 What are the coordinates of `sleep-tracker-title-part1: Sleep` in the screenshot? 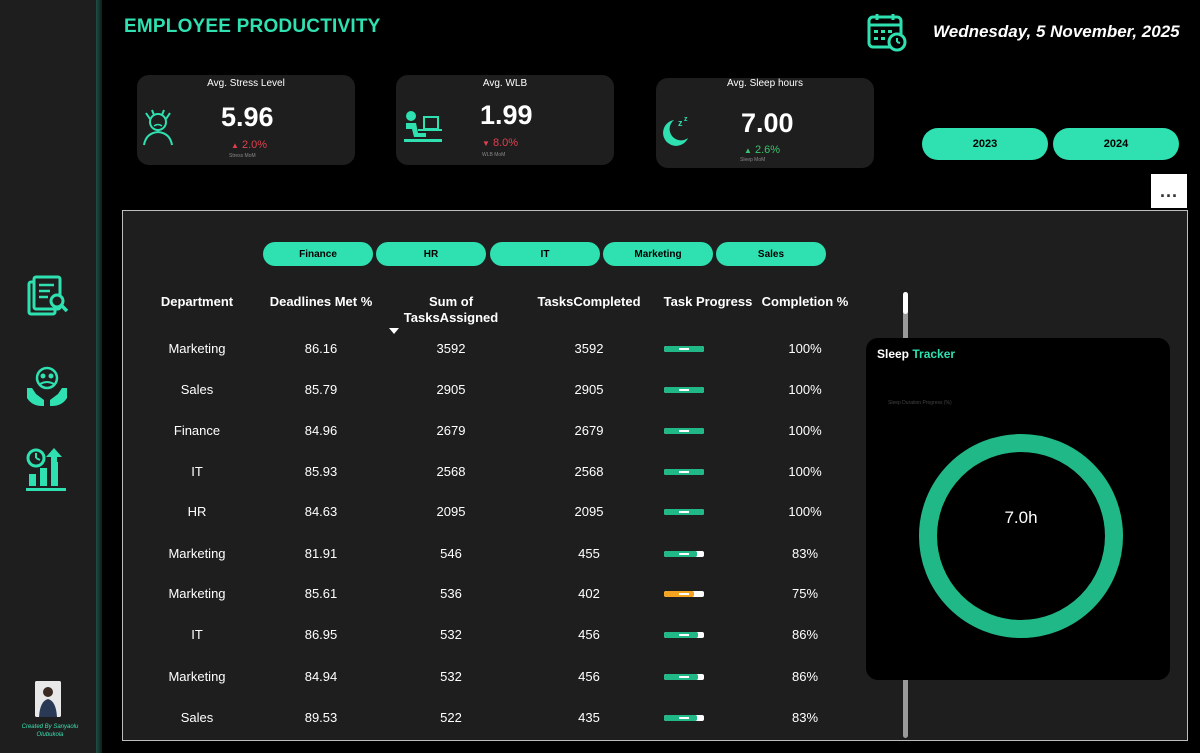 It's located at (893, 354).